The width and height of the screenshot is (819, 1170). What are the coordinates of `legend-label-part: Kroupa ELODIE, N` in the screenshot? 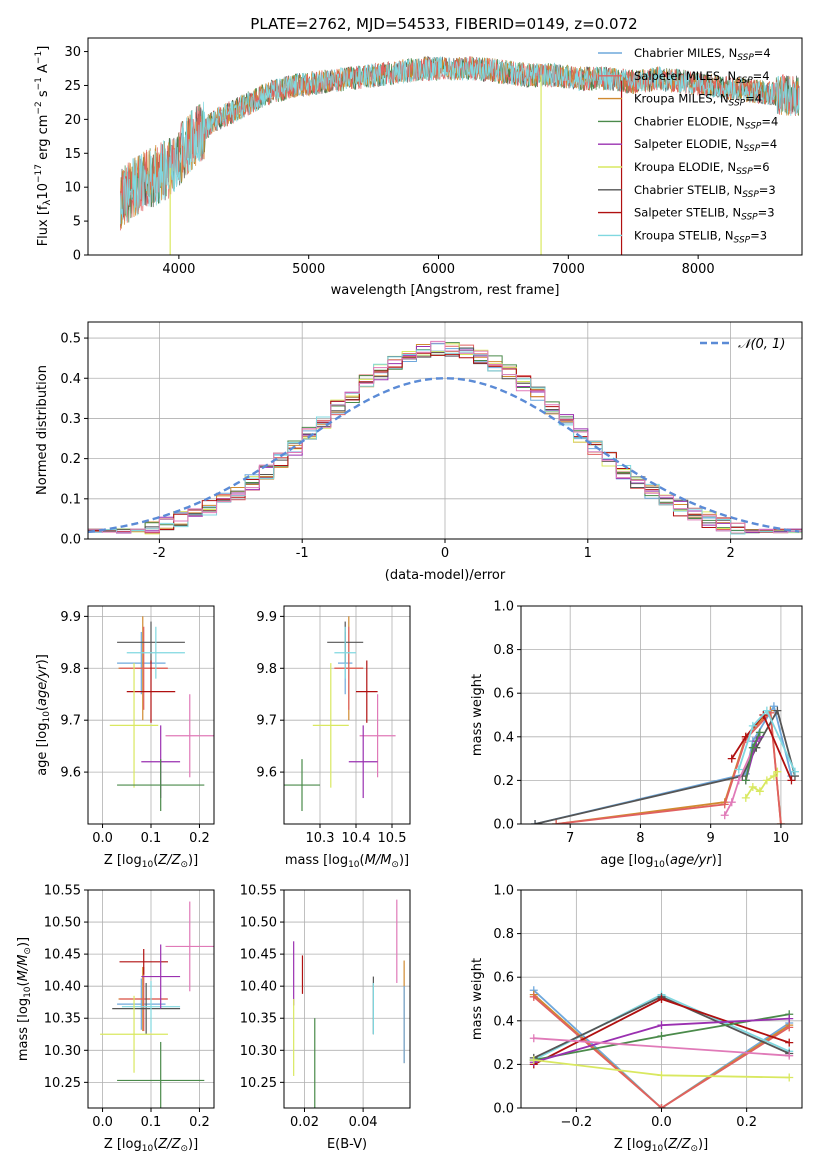 It's located at (685, 167).